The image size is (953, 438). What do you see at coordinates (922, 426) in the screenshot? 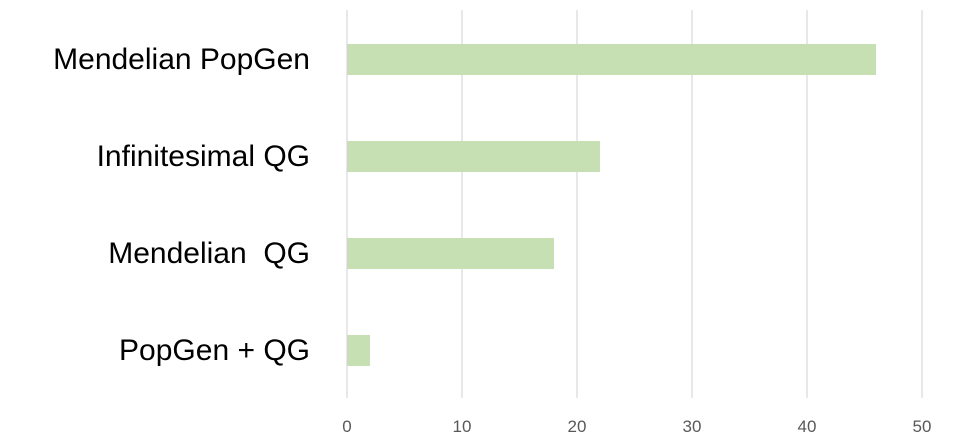
I see `x-tick-label-50: 50` at bounding box center [922, 426].